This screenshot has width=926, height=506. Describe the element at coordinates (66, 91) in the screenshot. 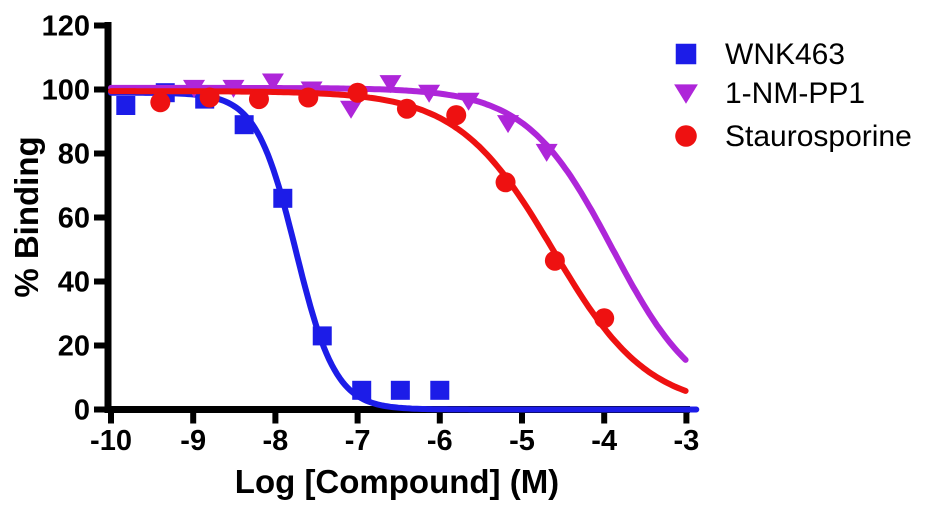

I see `y-tick-label-100: 100` at that location.